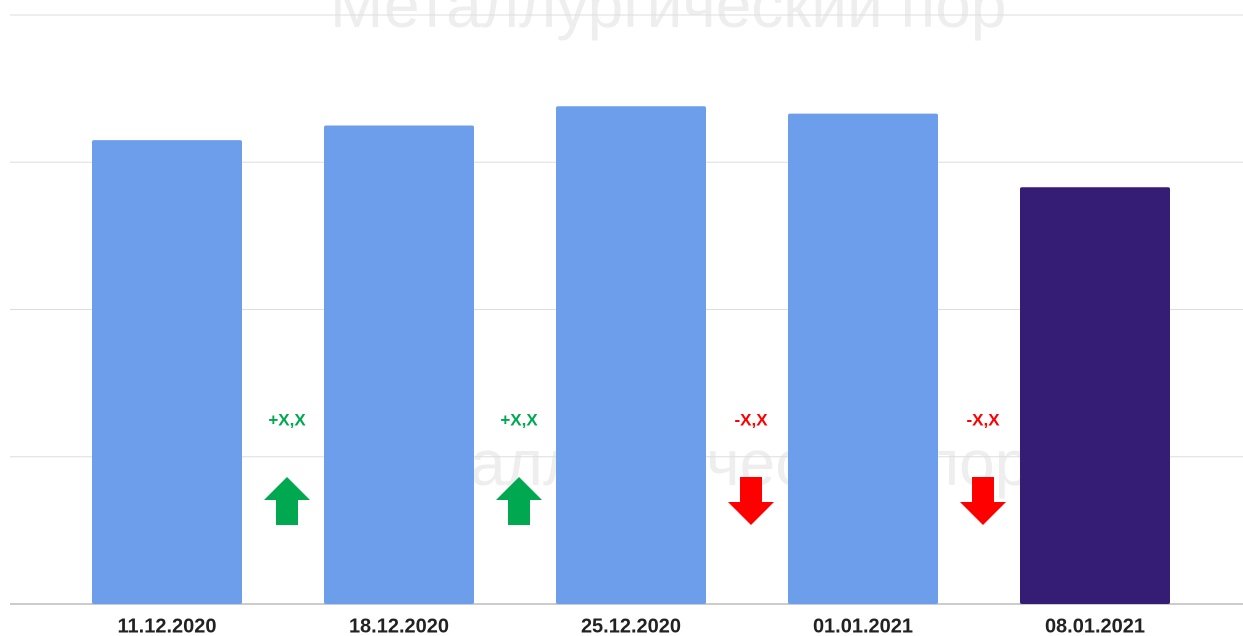 The image size is (1243, 636). What do you see at coordinates (167, 625) in the screenshot?
I see `x-tick-label: 11.12.2020` at bounding box center [167, 625].